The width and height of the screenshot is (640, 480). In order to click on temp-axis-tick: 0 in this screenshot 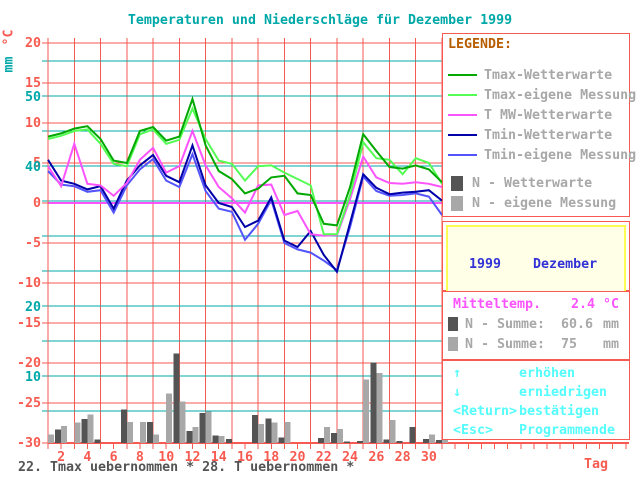, I will do `click(37, 203)`.